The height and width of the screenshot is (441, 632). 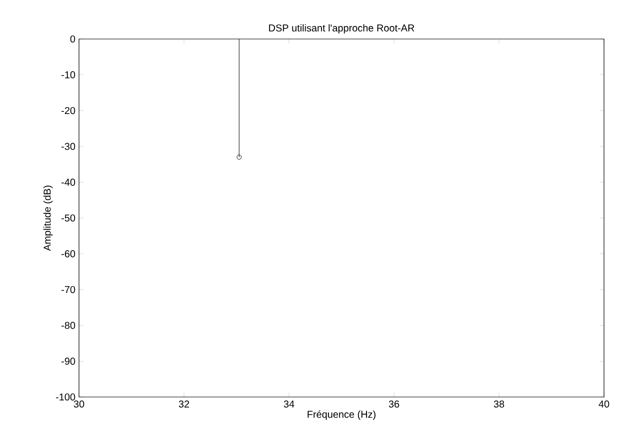 What do you see at coordinates (66, 397) in the screenshot?
I see `y-tick-label: -100` at bounding box center [66, 397].